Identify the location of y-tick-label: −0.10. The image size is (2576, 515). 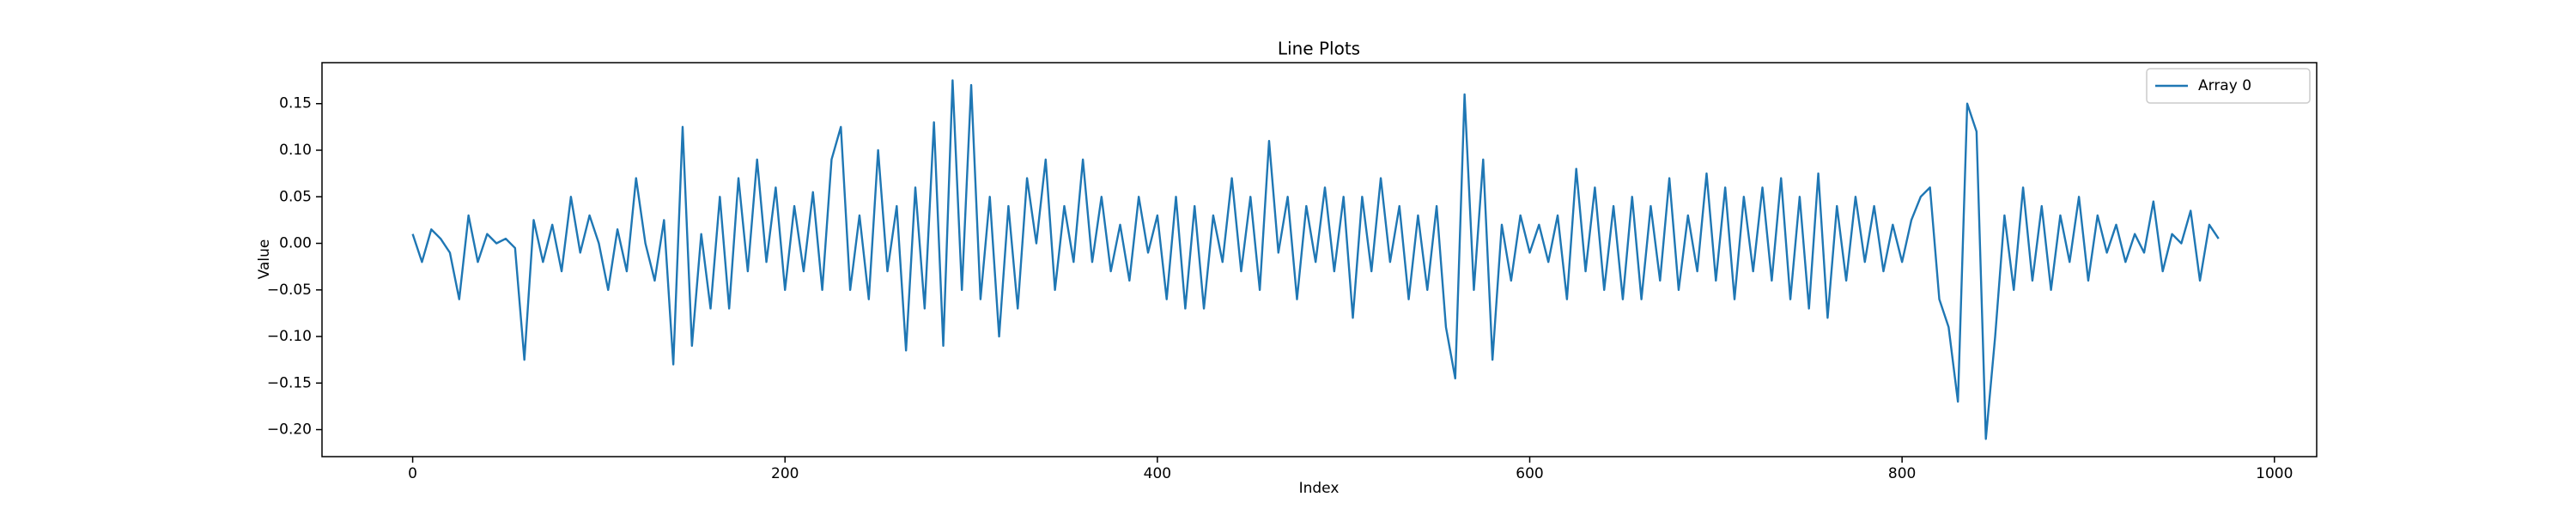
(290, 336).